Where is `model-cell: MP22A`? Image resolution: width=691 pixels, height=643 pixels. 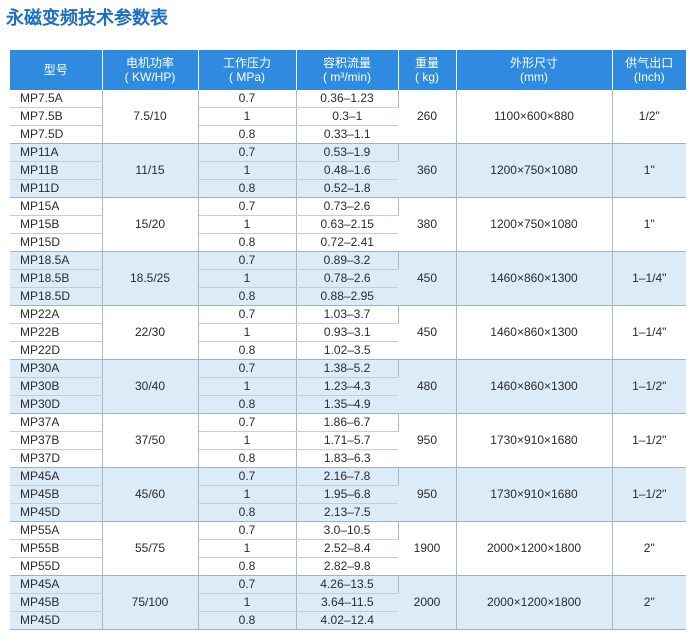
model-cell: MP22A is located at coordinates (56, 314).